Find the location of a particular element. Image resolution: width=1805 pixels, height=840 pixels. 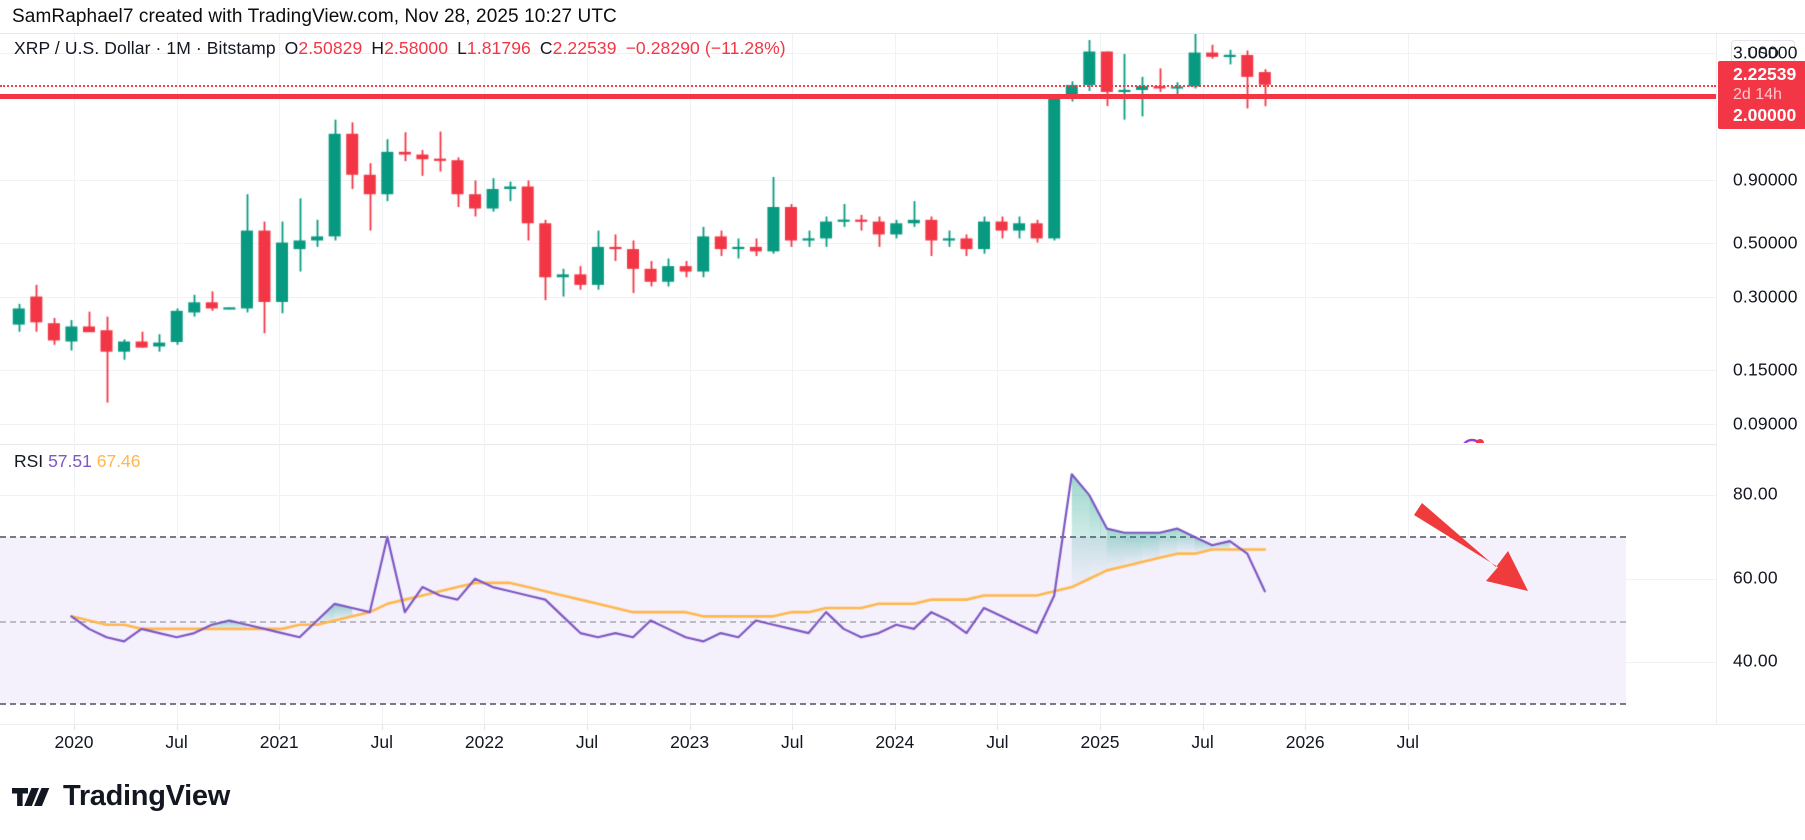

change-label: −0.28290 (−11.28%) is located at coordinates (705, 48).